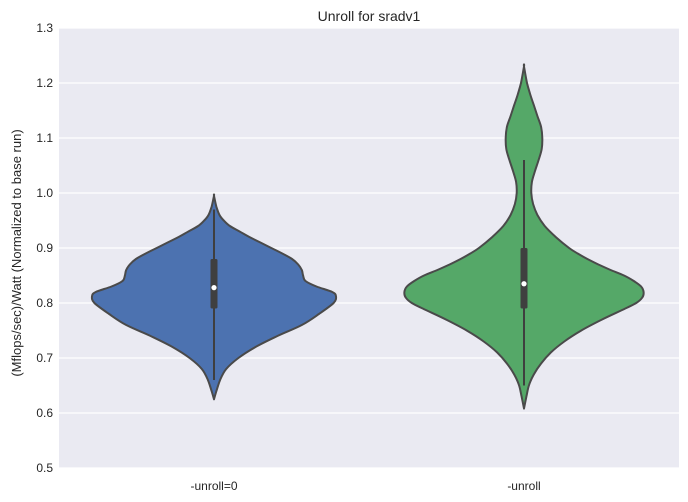 This screenshot has width=688, height=502. Describe the element at coordinates (523, 486) in the screenshot. I see `x-tick-label: -unroll` at that location.